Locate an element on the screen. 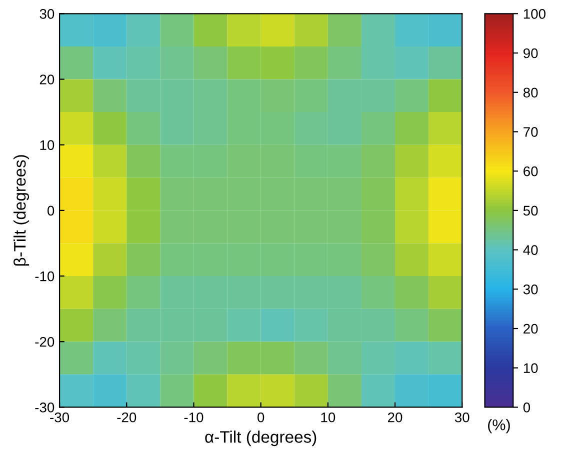 The width and height of the screenshot is (567, 455). color-bar-label: 20 is located at coordinates (531, 329).